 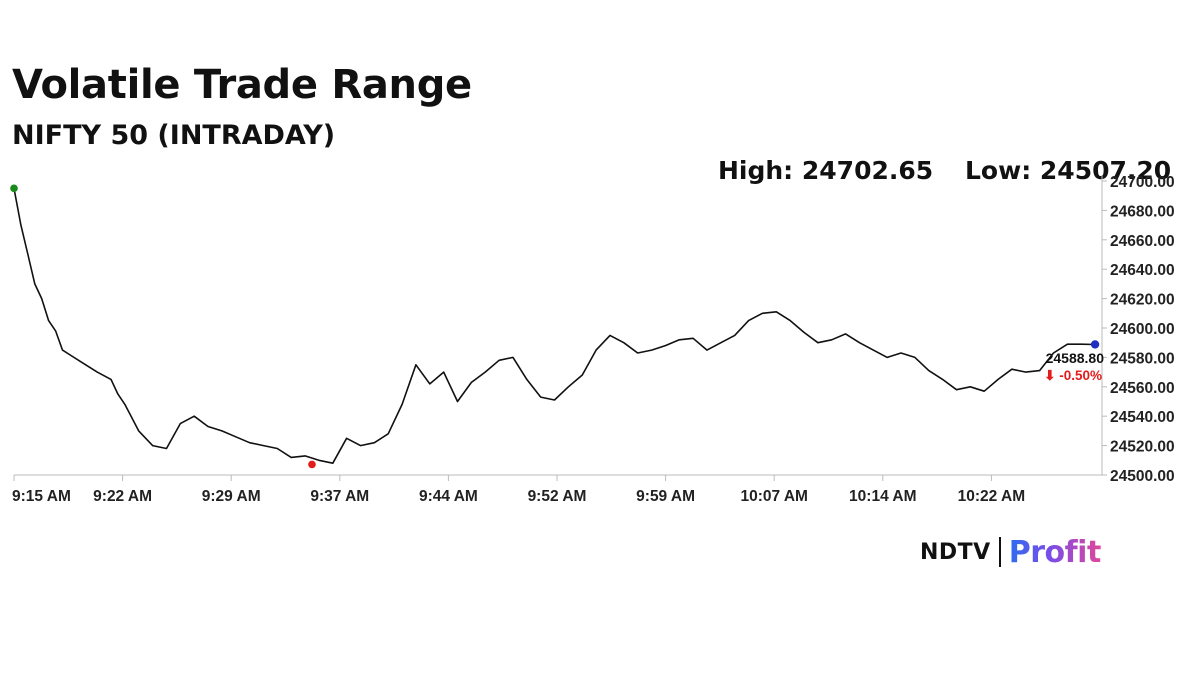 I want to click on x-tick-label: 9:59 AM, so click(x=665, y=496).